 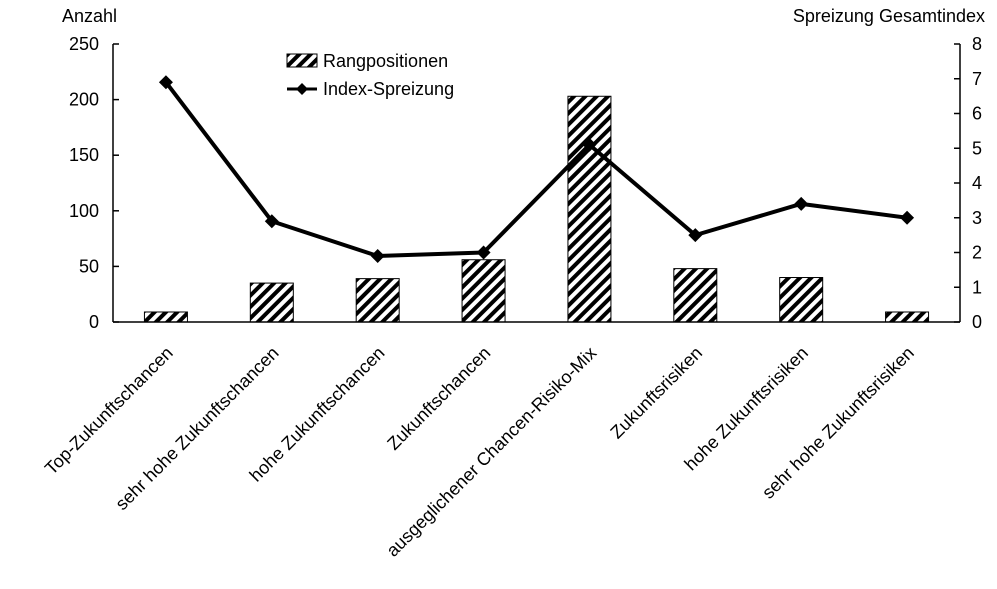 What do you see at coordinates (977, 253) in the screenshot?
I see `right-tick-label: 2` at bounding box center [977, 253].